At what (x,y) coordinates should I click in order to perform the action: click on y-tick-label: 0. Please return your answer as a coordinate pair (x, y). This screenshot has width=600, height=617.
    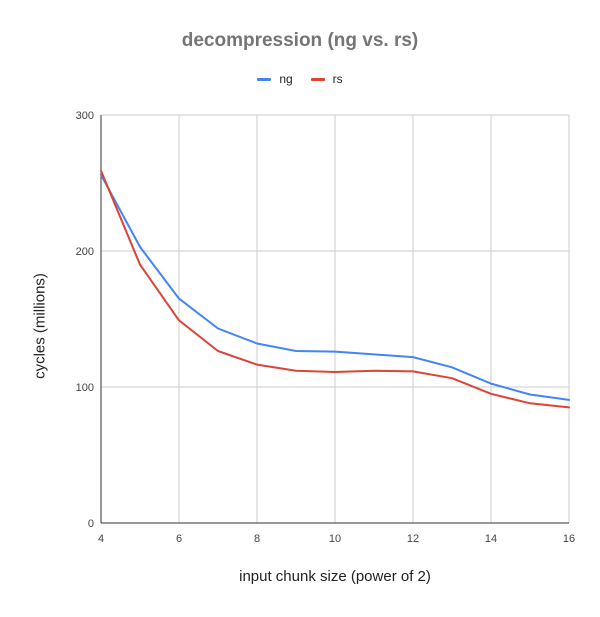
    Looking at the image, I should click on (91, 524).